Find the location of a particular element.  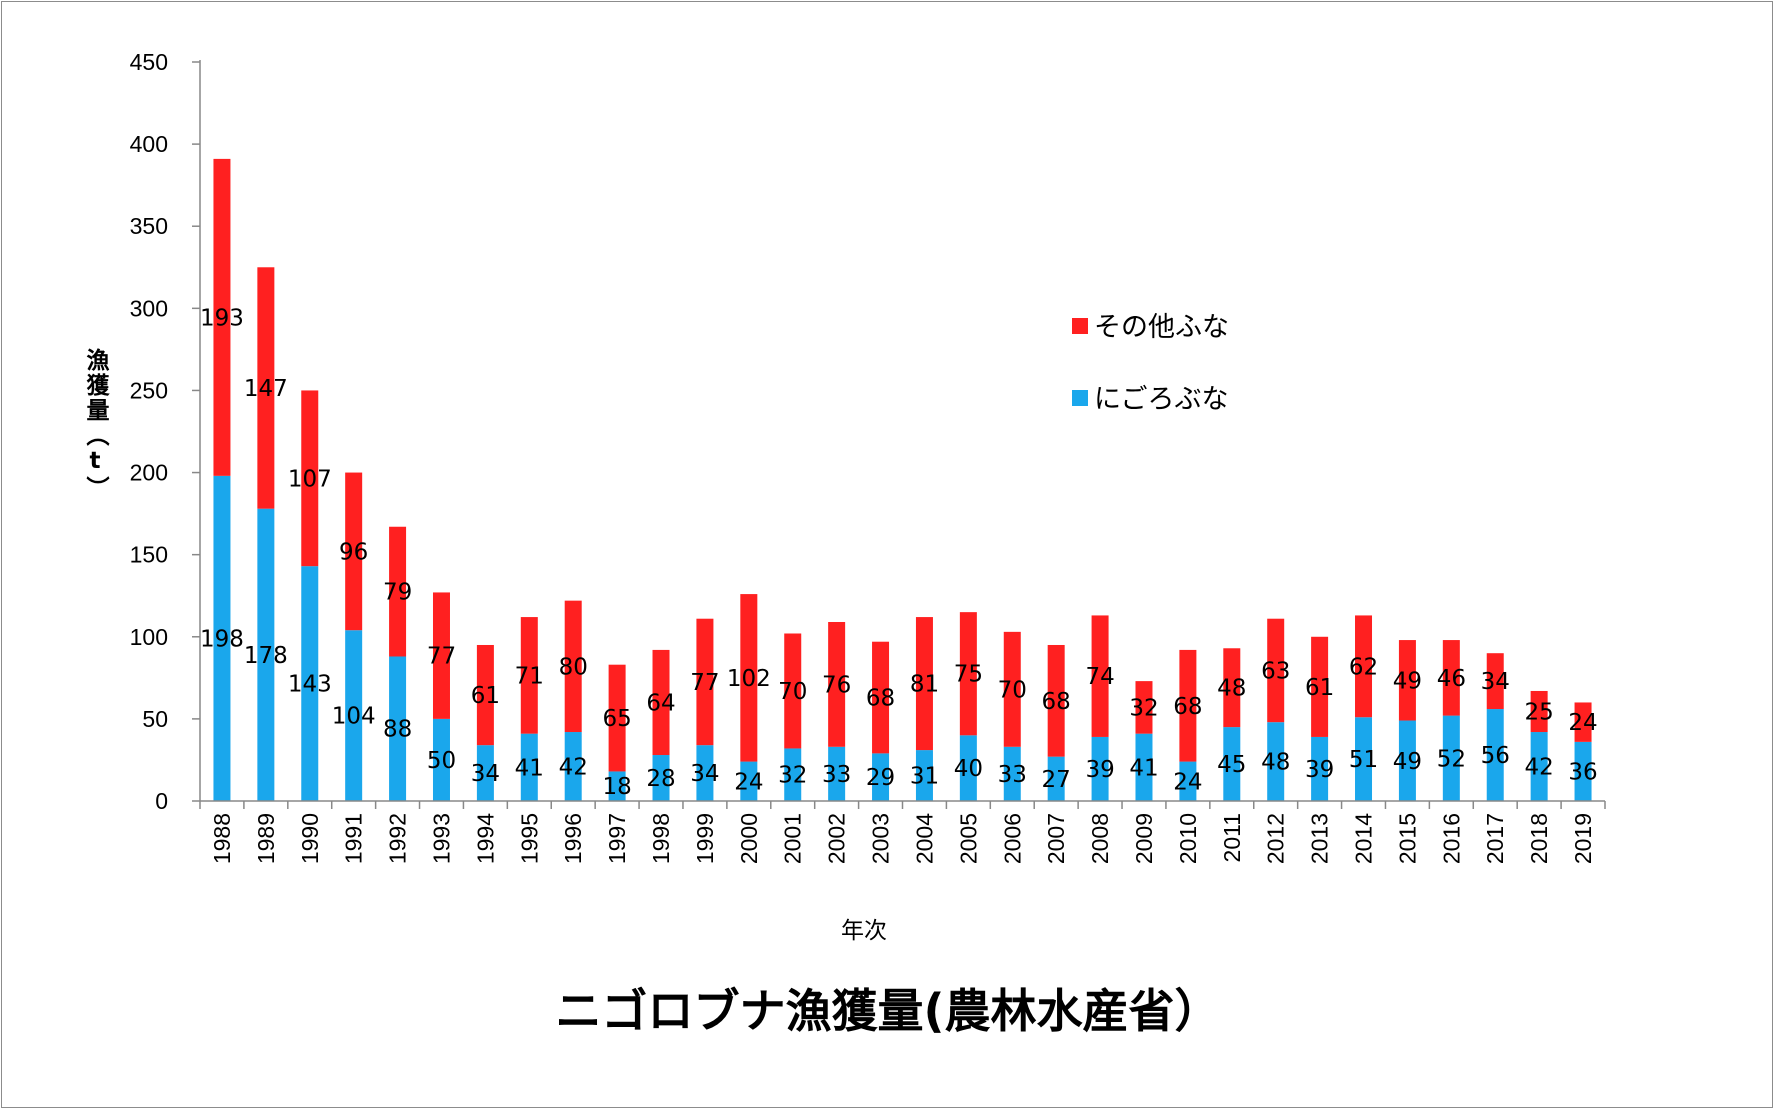

y-tick-label: 300 is located at coordinates (149, 308).